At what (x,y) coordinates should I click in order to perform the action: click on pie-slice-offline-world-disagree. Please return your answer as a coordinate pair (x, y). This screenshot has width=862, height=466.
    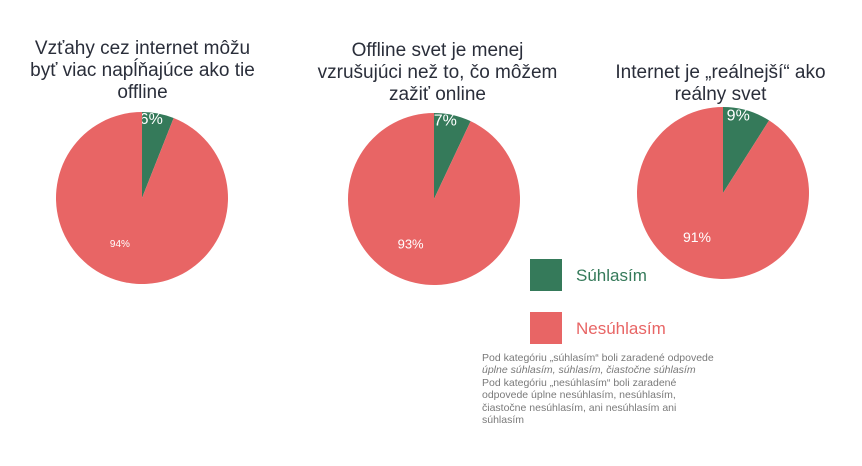
    Looking at the image, I should click on (434, 199).